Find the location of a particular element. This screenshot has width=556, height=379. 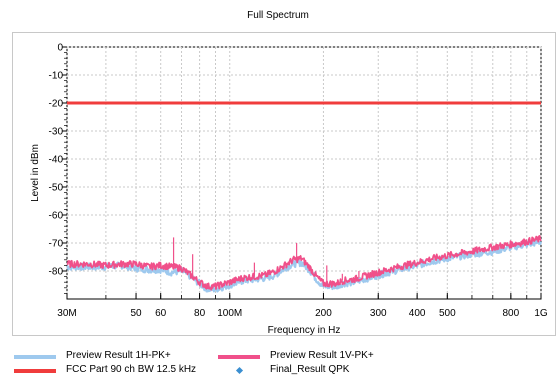

x-tick-label: 30M is located at coordinates (66, 313).